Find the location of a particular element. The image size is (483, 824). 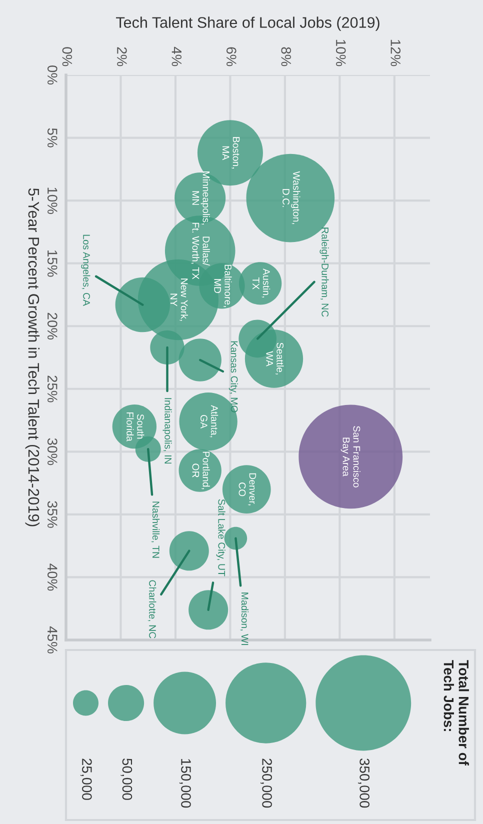

legend-label: 250,000 is located at coordinates (266, 783).